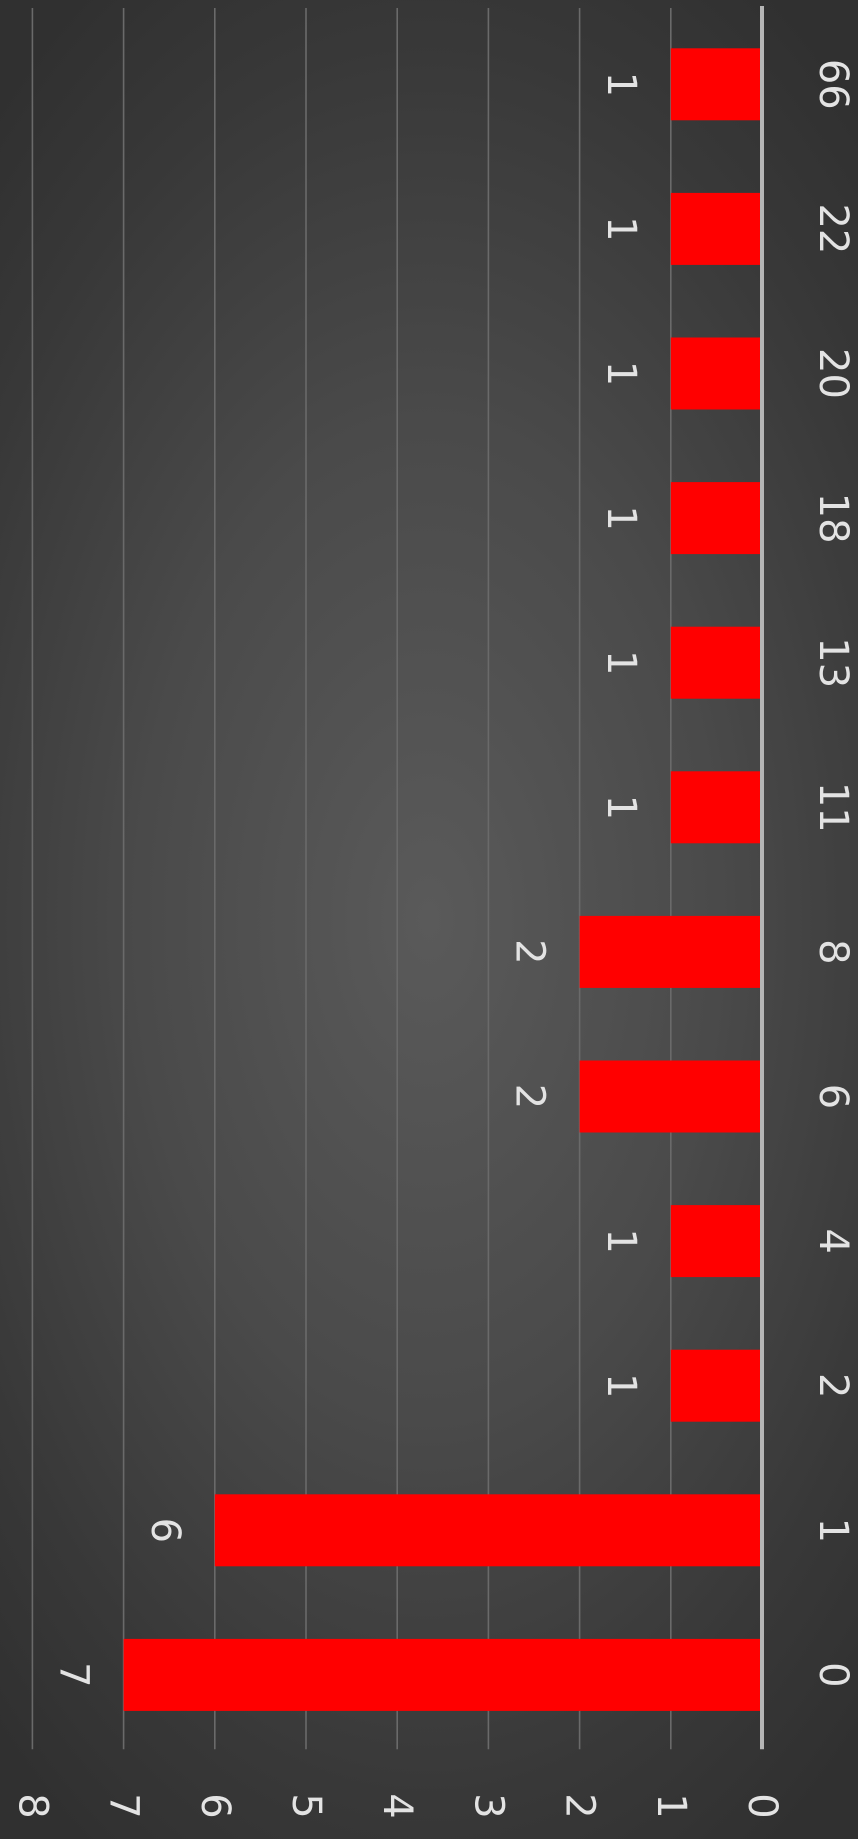  I want to click on category-tick-label: 4, so click(833, 1240).